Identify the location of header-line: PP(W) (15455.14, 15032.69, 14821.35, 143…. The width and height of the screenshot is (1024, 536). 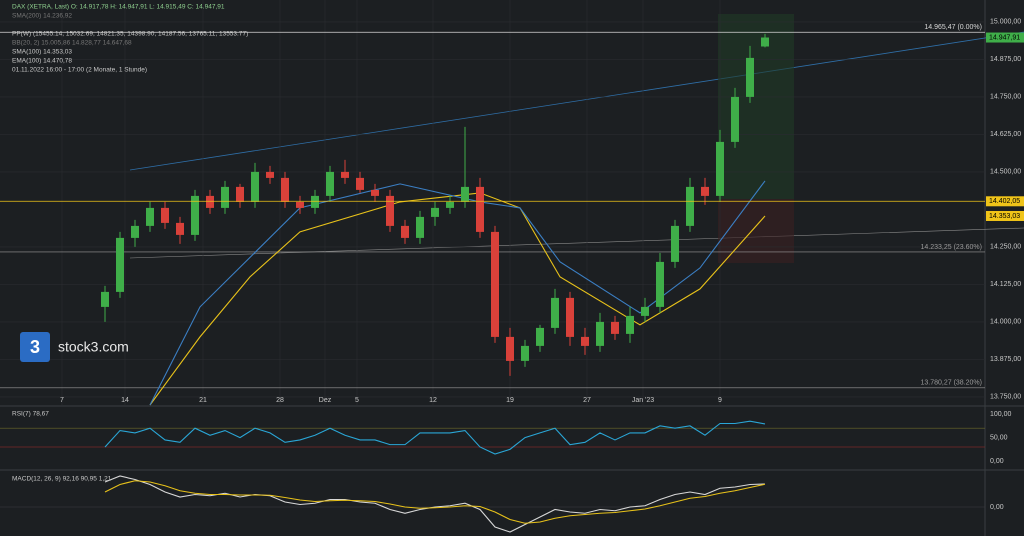
(130, 34).